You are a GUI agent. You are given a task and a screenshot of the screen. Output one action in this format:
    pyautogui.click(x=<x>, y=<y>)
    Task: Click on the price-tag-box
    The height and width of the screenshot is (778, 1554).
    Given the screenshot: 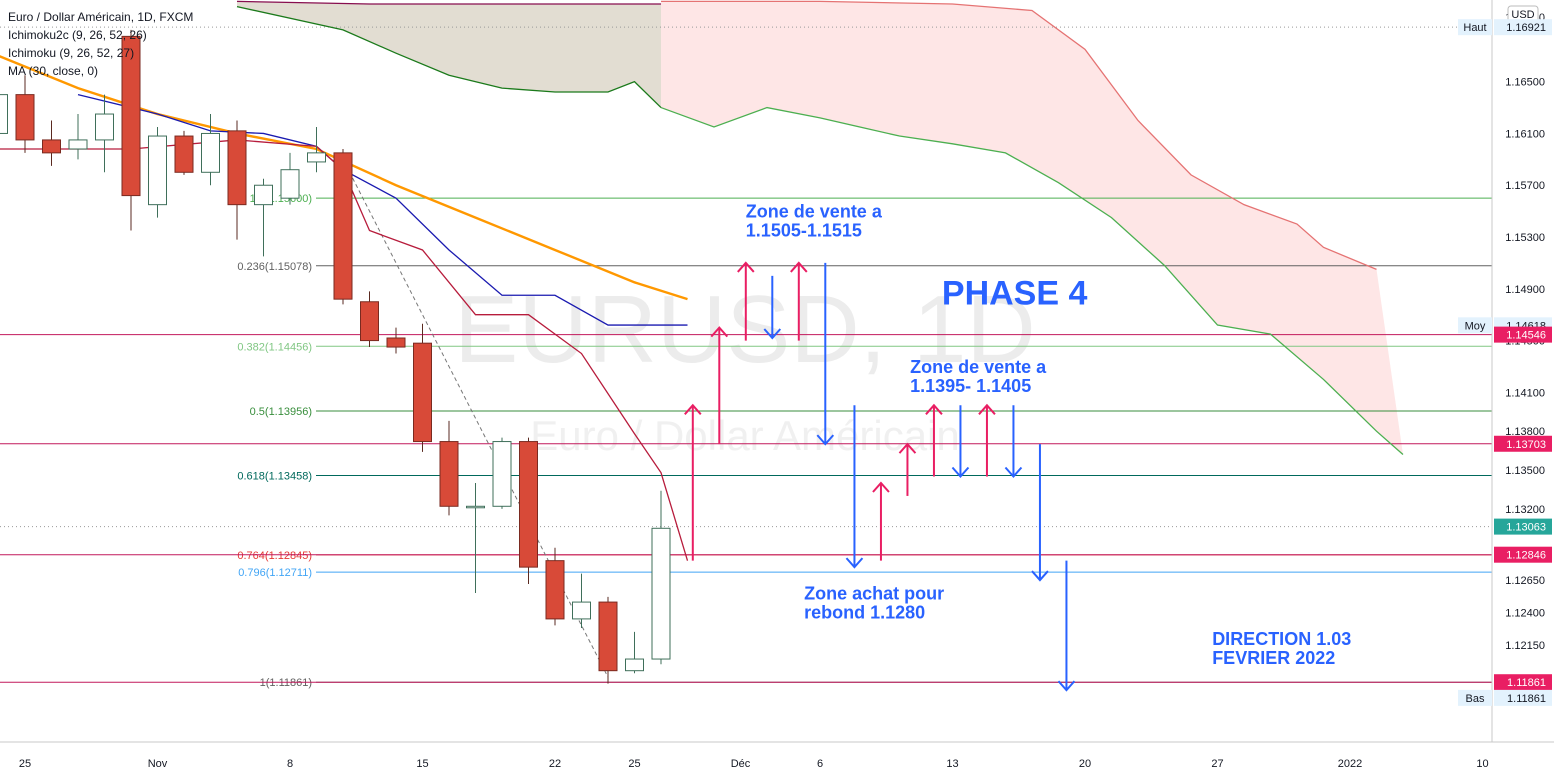 What is the action you would take?
    pyautogui.click(x=1475, y=27)
    